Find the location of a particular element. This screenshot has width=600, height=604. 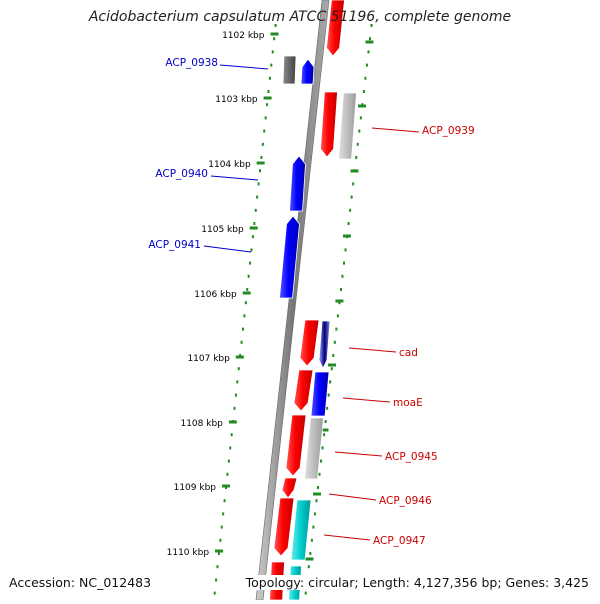

kbp-tick-label: 1110 kbp is located at coordinates (188, 553).